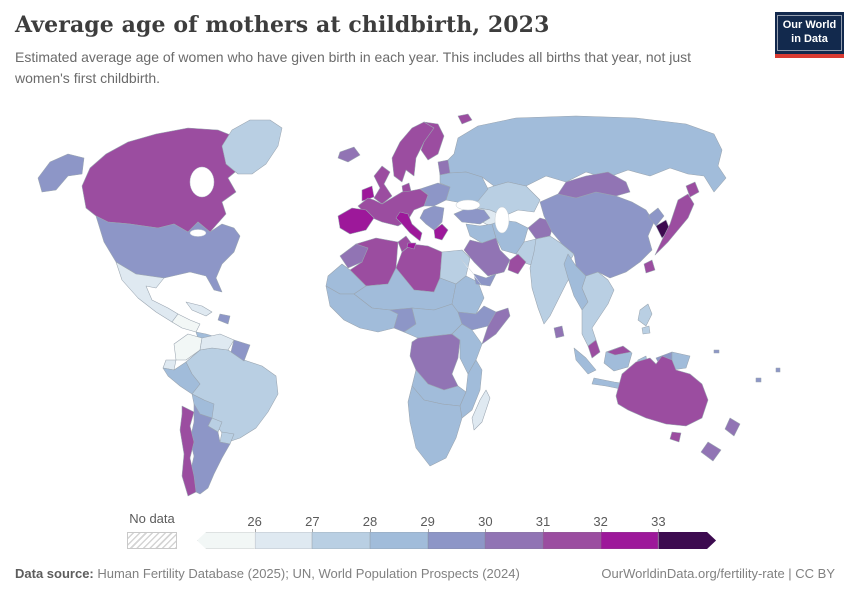  Describe the element at coordinates (496, 326) in the screenshot. I see `map-region-somalia` at that location.